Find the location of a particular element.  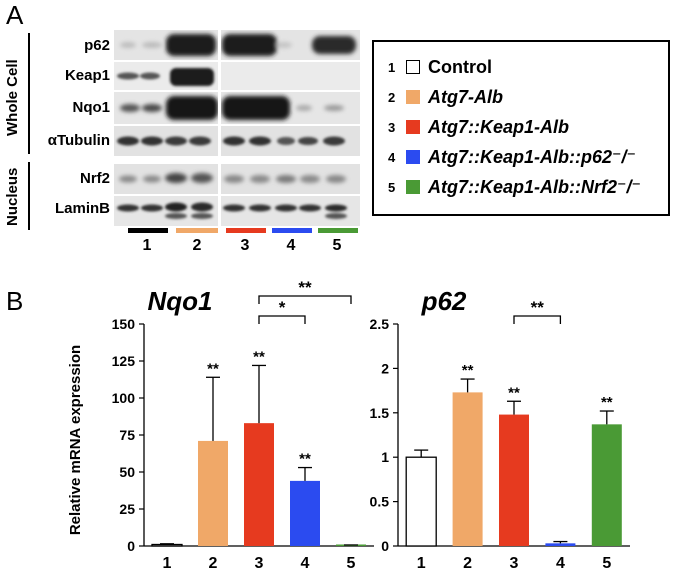

lane-number-1: 1 is located at coordinates (147, 245).